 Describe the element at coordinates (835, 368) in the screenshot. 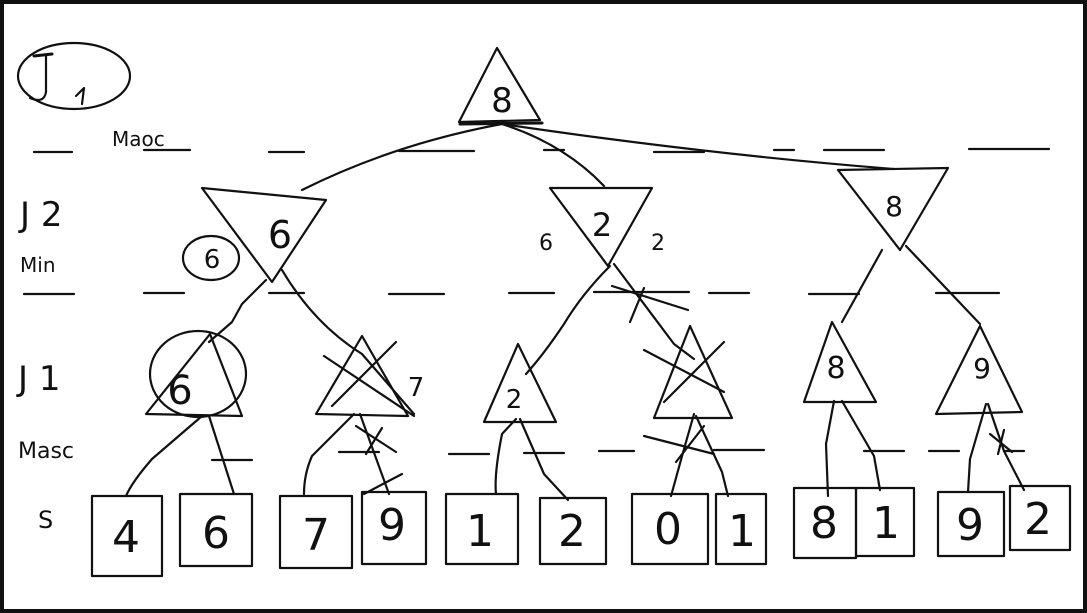

I see `max-node-5-value: 8` at that location.